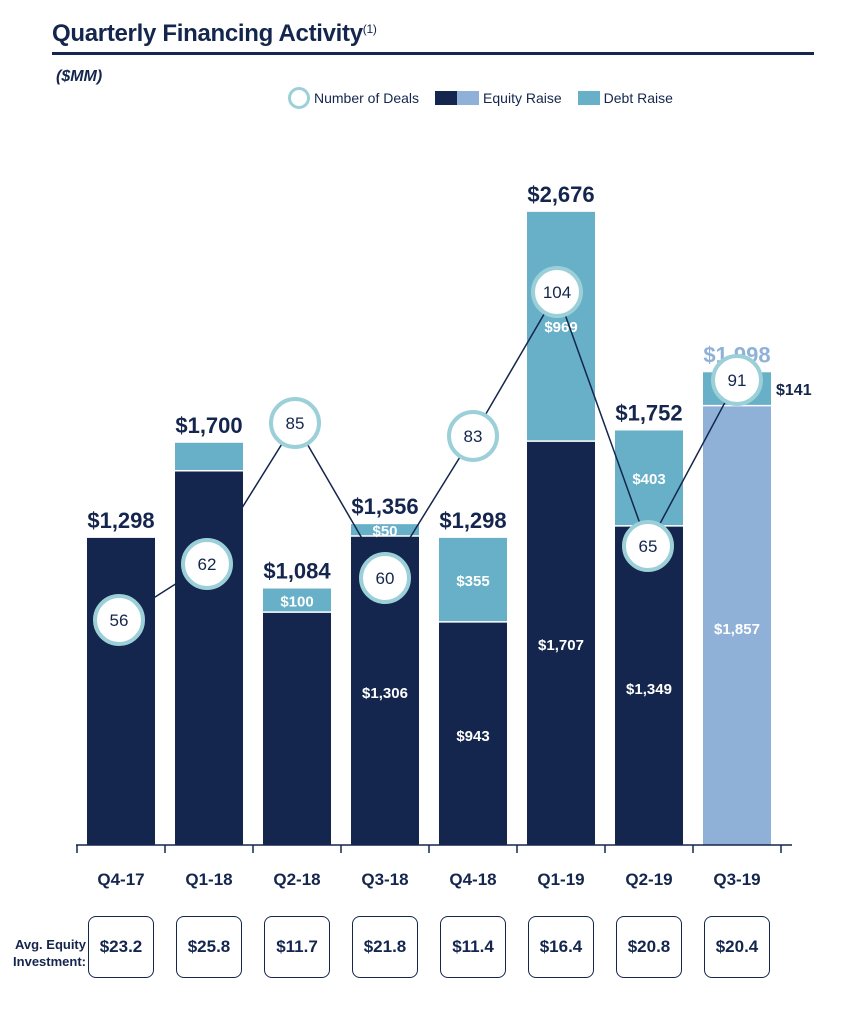  I want to click on deal-count-label: 85, so click(295, 423).